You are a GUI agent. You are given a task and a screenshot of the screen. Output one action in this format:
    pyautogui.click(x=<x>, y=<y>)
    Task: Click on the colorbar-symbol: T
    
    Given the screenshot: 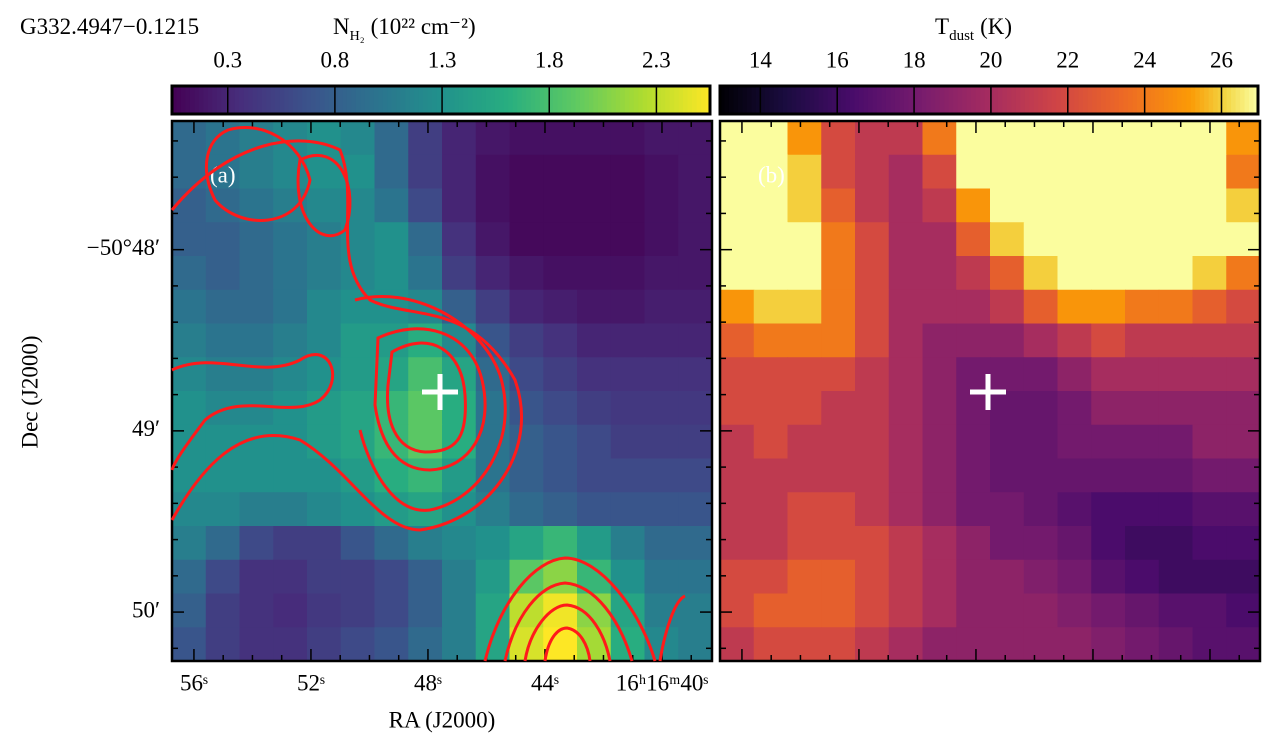 What is the action you would take?
    pyautogui.click(x=942, y=26)
    